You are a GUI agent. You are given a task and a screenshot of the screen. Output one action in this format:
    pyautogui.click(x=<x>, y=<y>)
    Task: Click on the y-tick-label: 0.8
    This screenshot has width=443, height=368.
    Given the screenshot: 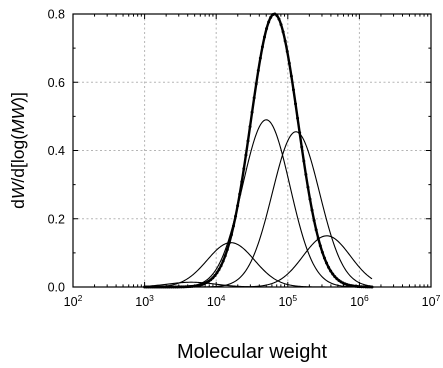 What is the action you would take?
    pyautogui.click(x=56, y=15)
    